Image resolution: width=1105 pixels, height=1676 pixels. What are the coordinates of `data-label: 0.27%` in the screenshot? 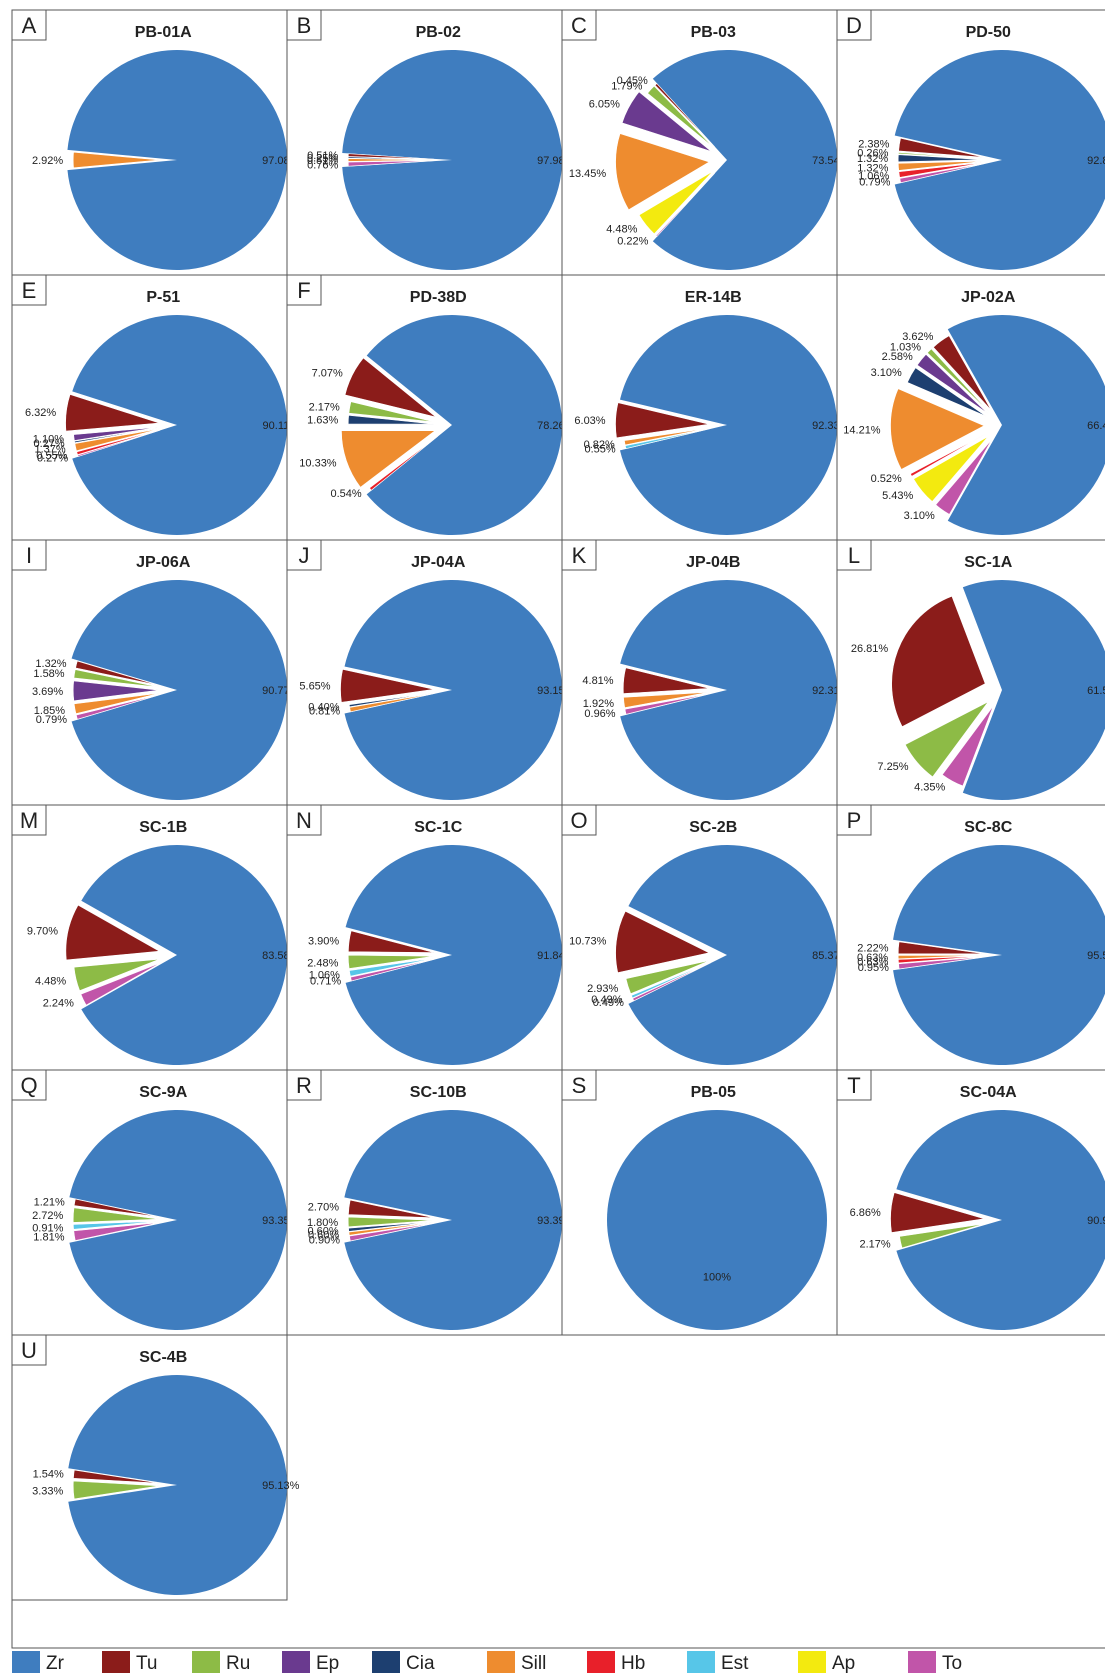 It's located at (52, 459).